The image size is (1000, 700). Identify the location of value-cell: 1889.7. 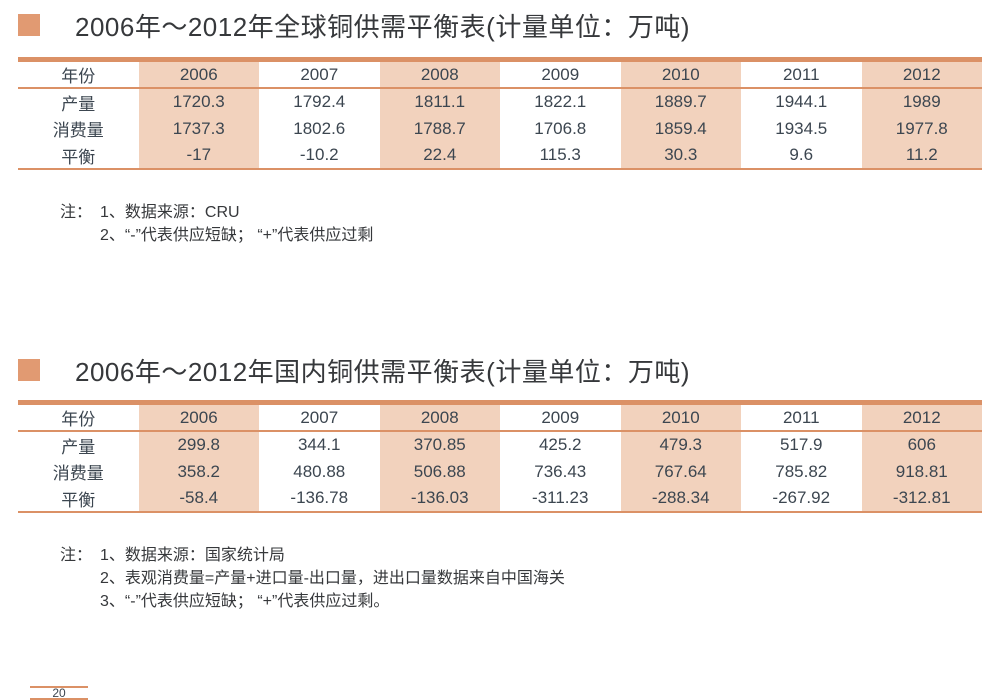
(680, 101).